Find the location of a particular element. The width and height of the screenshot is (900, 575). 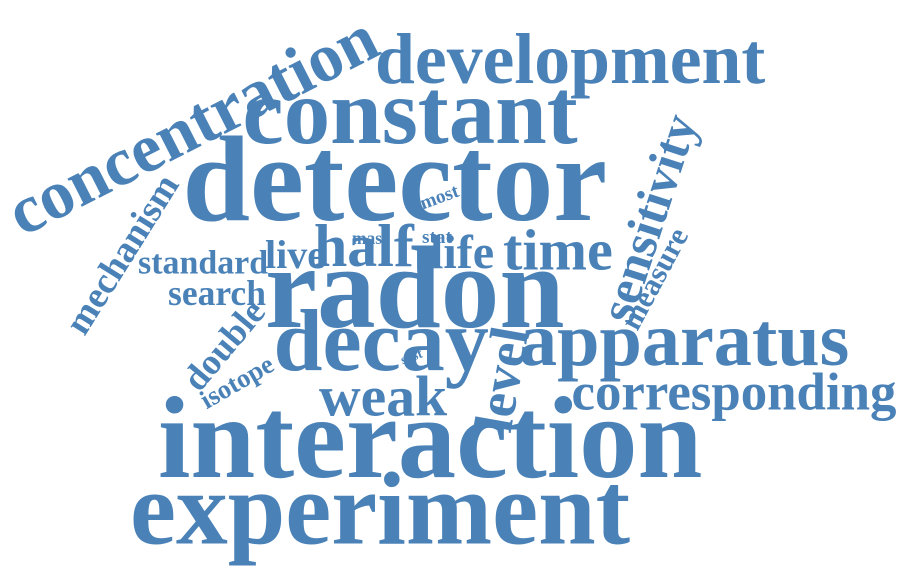

word-development: development is located at coordinates (570, 59).